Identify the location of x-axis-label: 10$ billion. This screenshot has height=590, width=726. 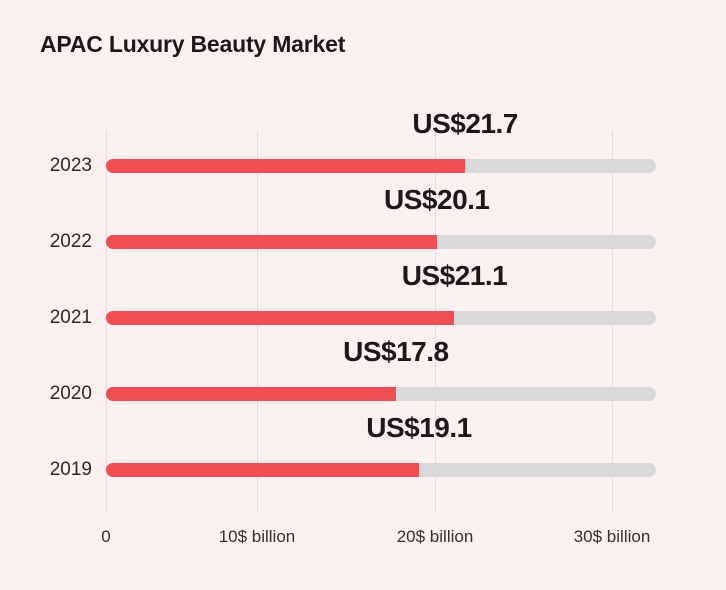
(257, 536).